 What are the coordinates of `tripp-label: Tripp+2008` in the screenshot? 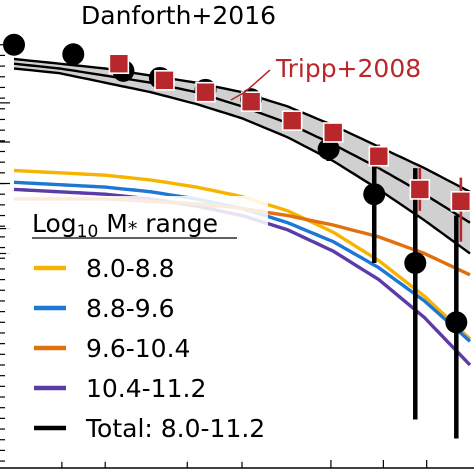 It's located at (348, 68).